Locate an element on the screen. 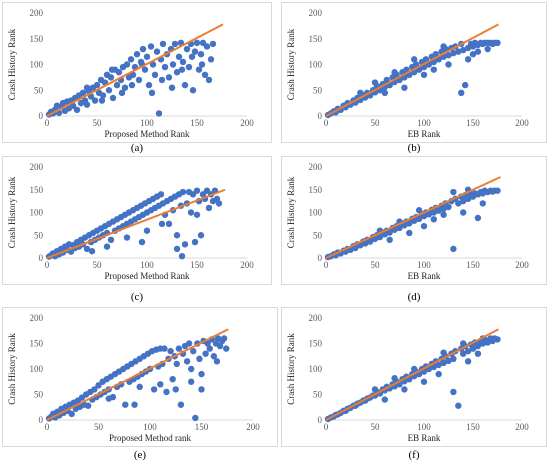 Image resolution: width=550 pixels, height=467 pixels. y-axis-title: Crash History Rank is located at coordinates (12, 369).